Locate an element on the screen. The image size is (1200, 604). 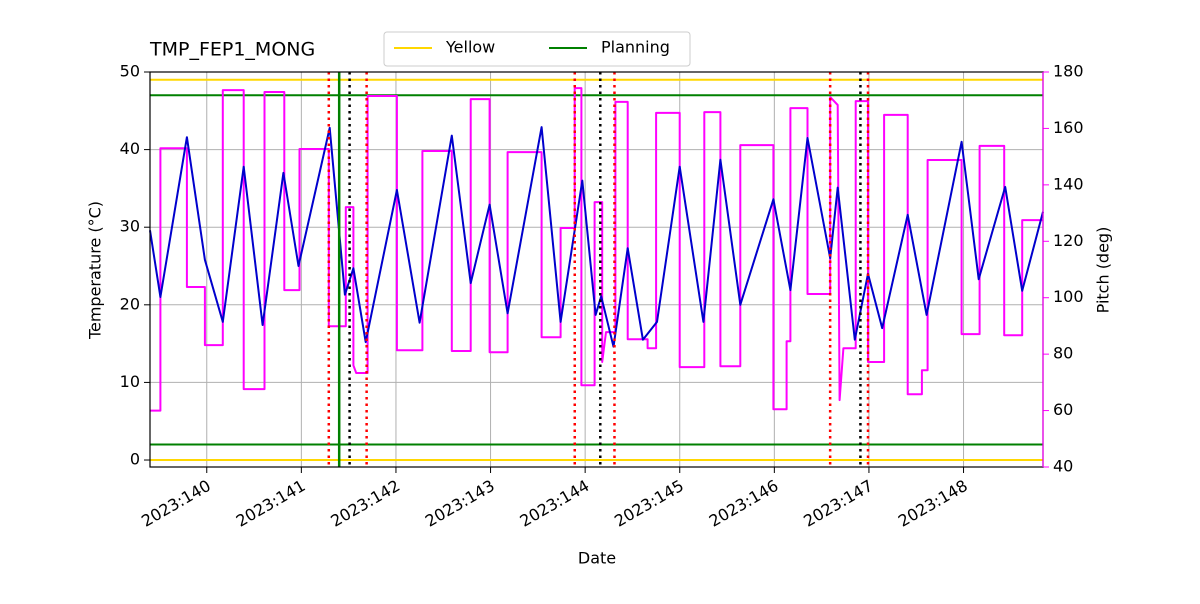
x-axis-label: Date is located at coordinates (597, 558).